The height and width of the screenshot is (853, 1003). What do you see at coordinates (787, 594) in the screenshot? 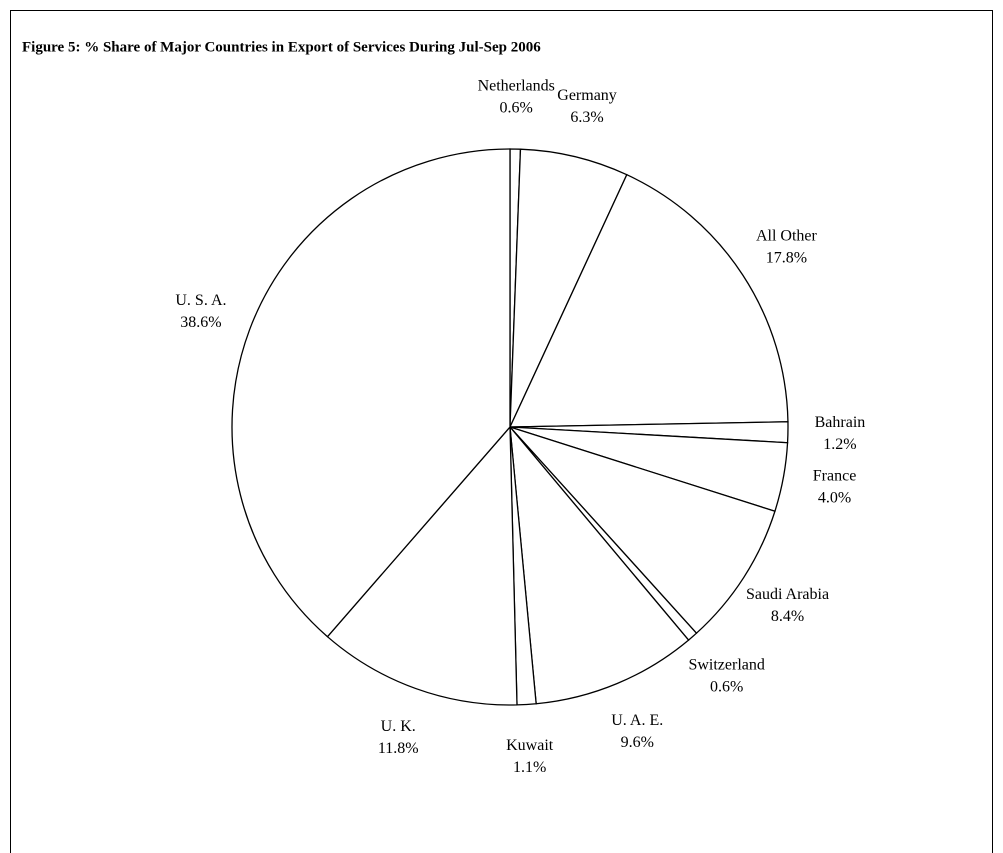
I see `slice-label: Saudi Arabia` at bounding box center [787, 594].